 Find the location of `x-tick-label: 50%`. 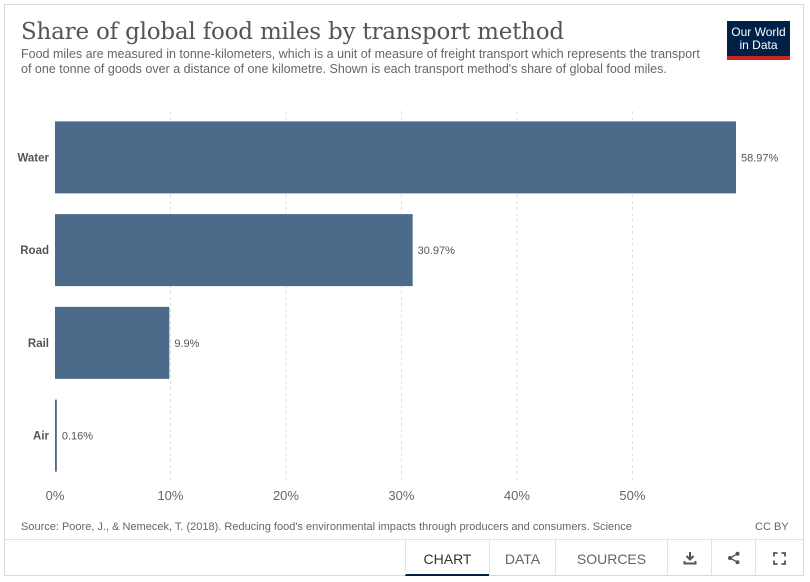

x-tick-label: 50% is located at coordinates (632, 495).